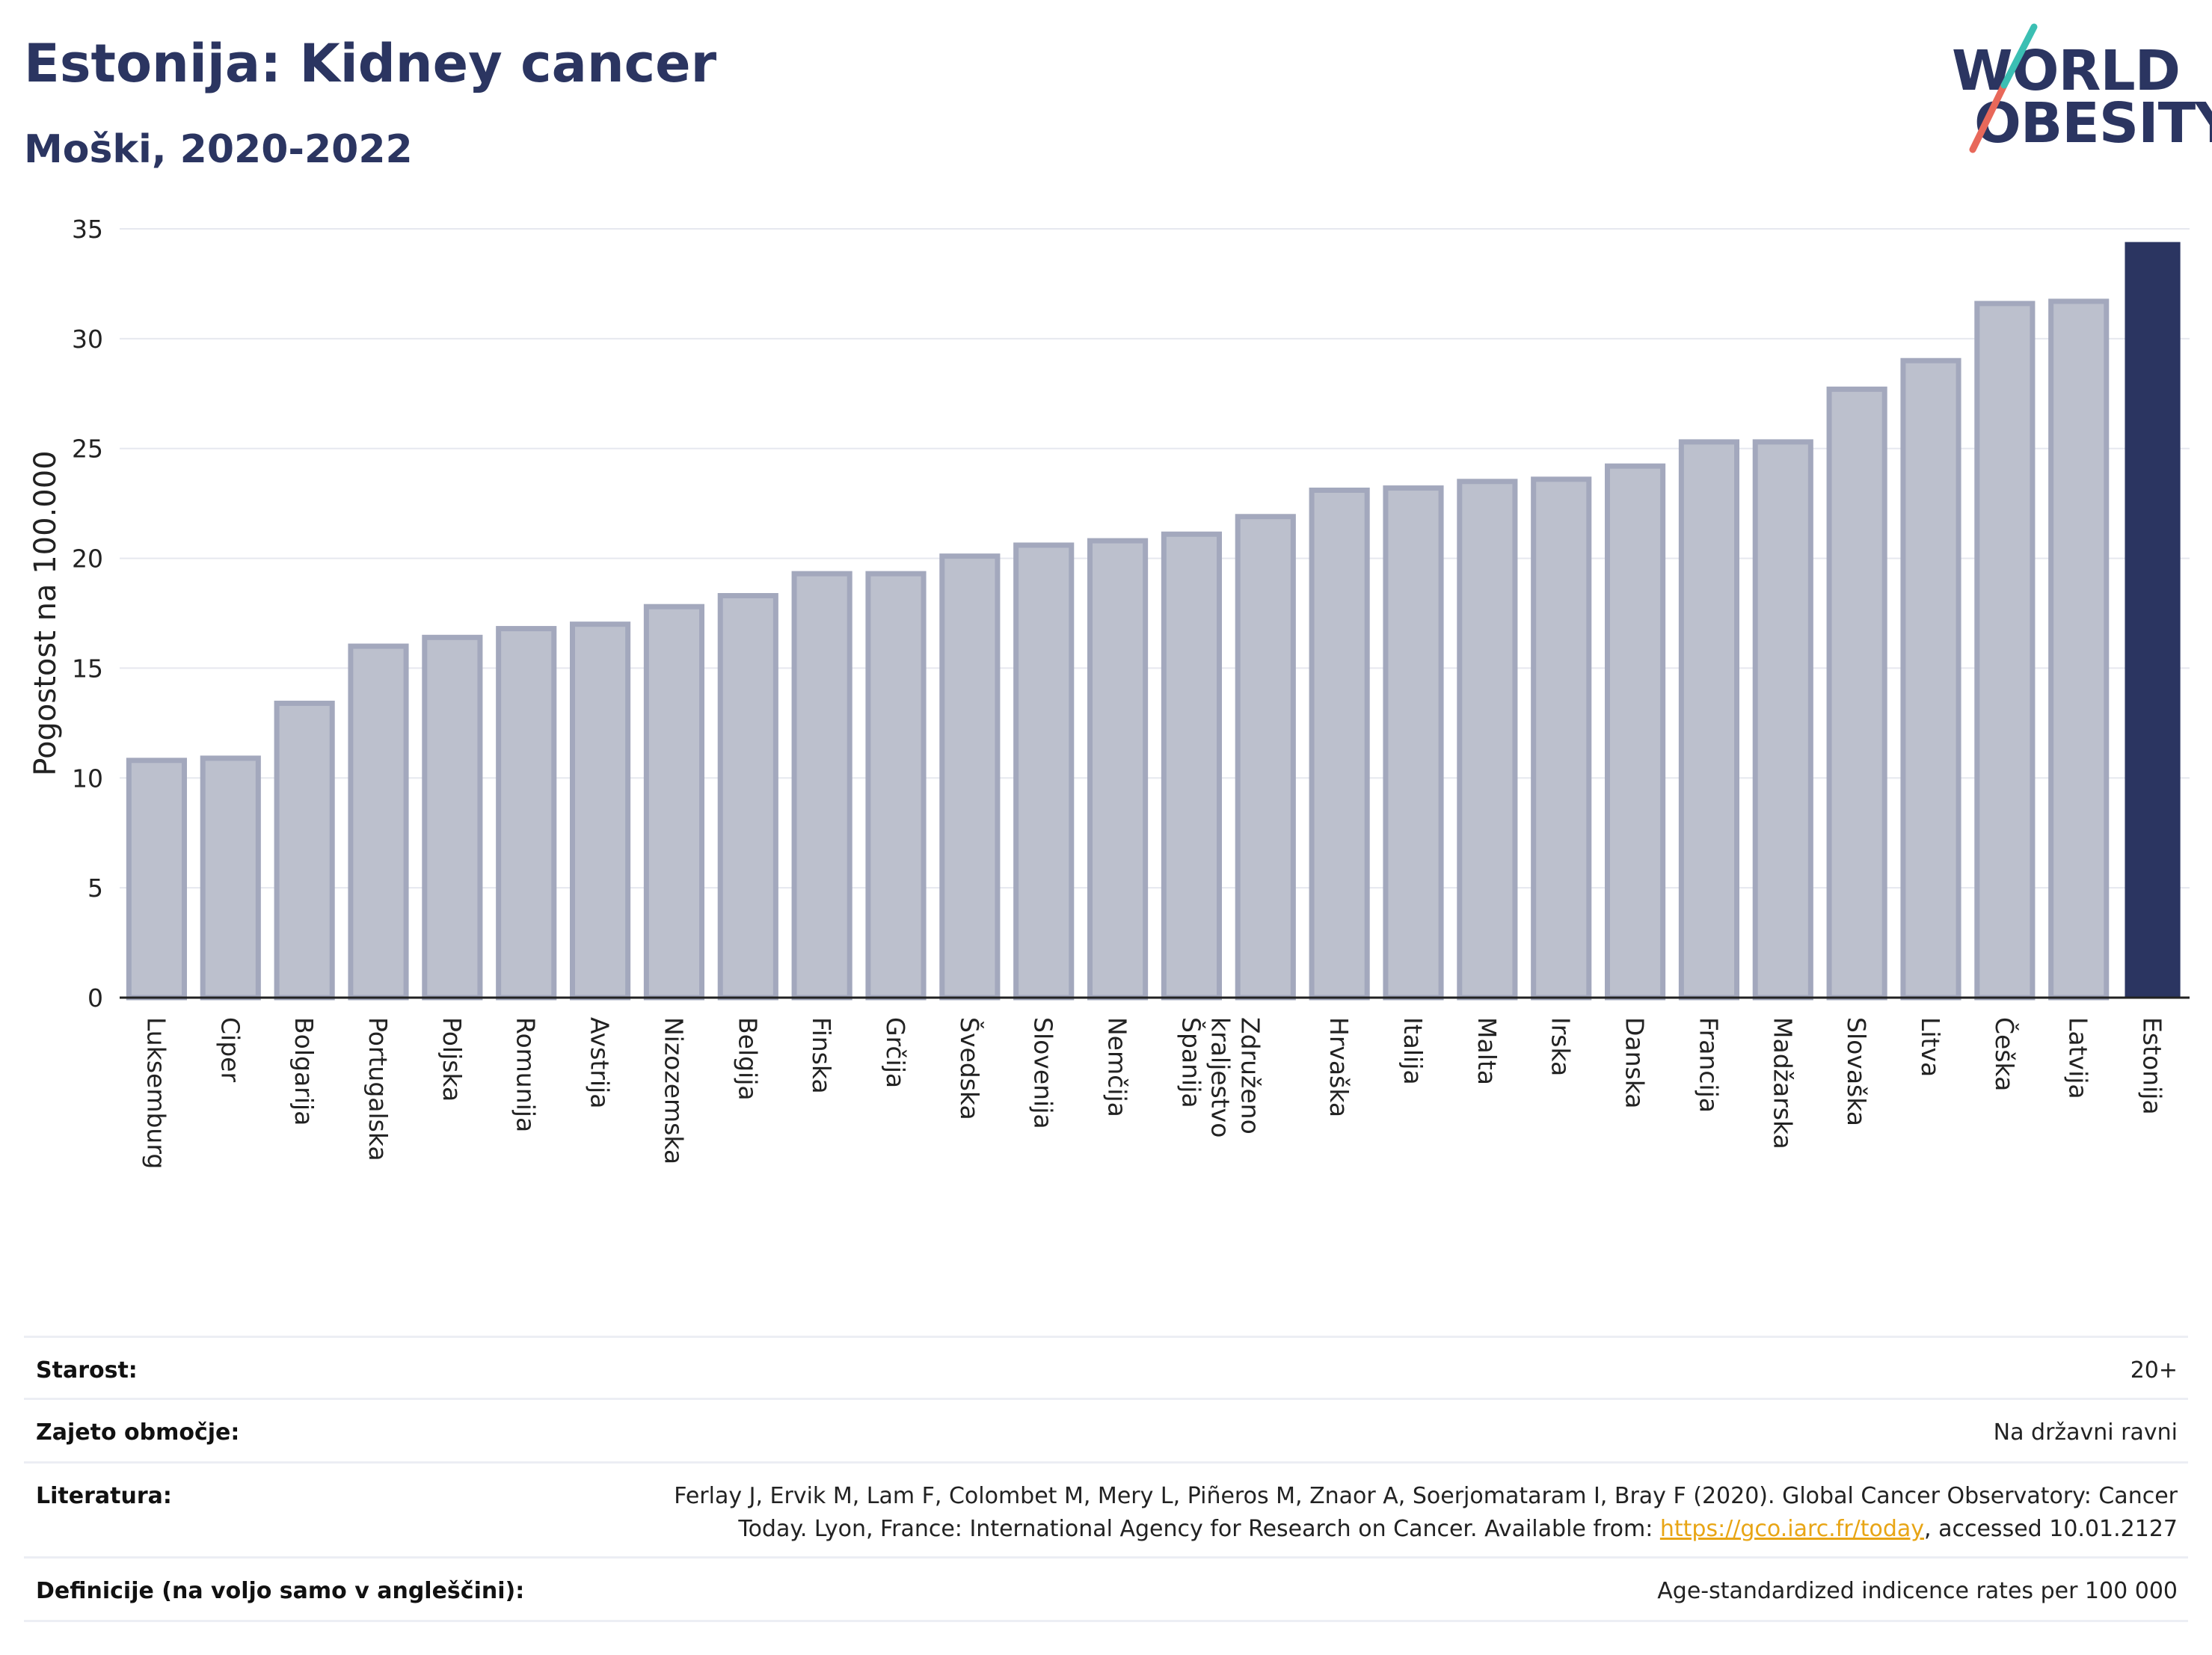  Describe the element at coordinates (1930, 1047) in the screenshot. I see `x-tick-label: Litva` at that location.